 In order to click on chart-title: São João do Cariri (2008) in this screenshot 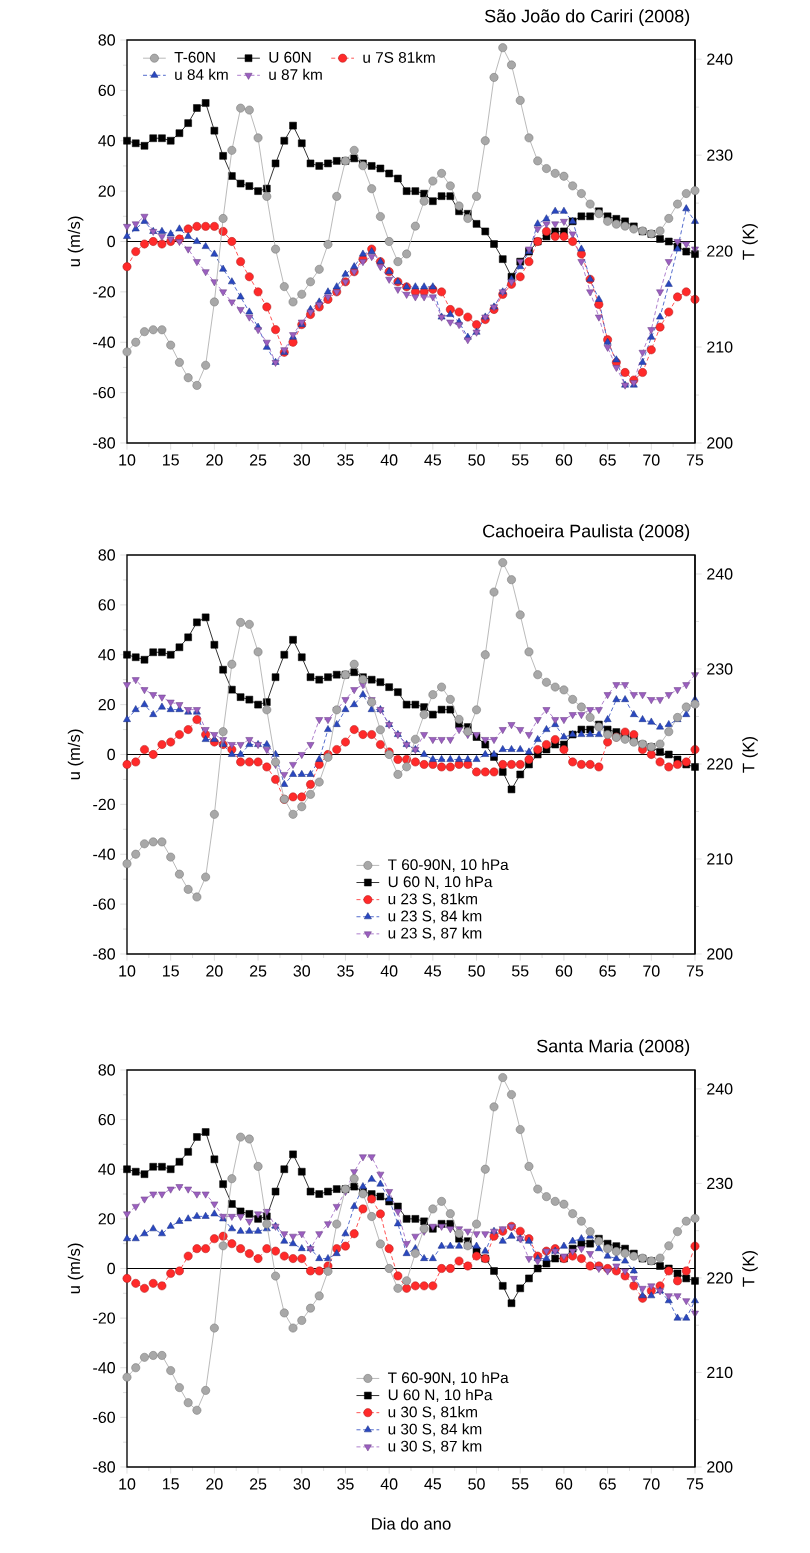, I will do `click(587, 17)`.